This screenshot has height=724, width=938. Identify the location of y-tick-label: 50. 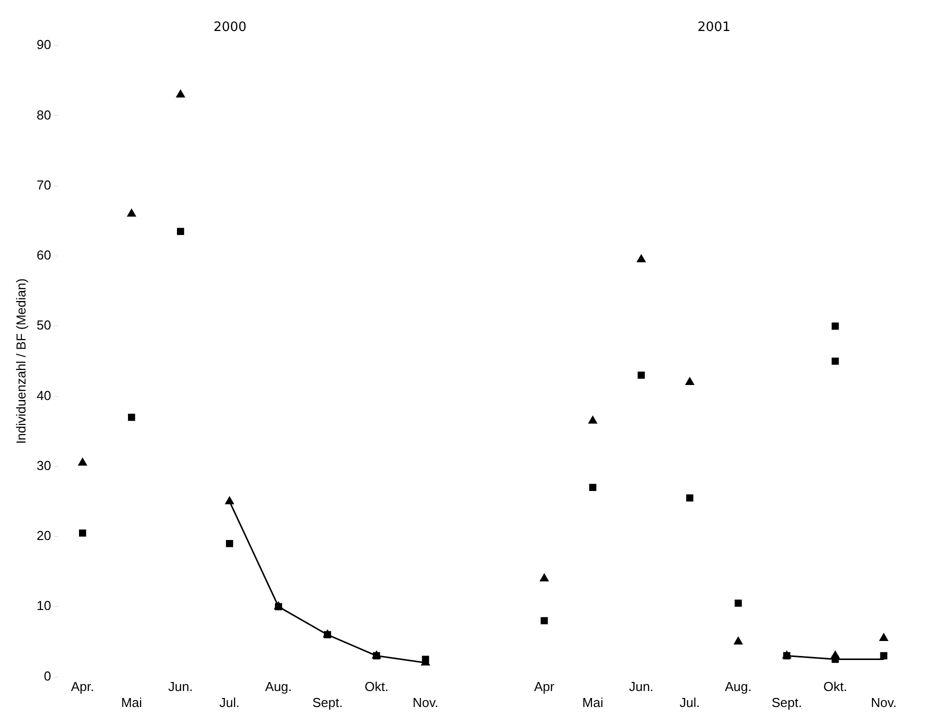
(44, 325).